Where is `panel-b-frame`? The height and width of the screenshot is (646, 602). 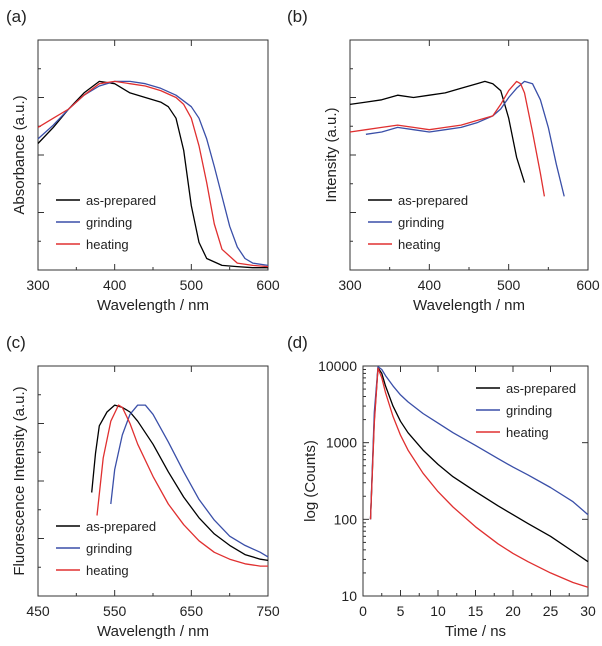
panel-b-frame is located at coordinates (469, 155).